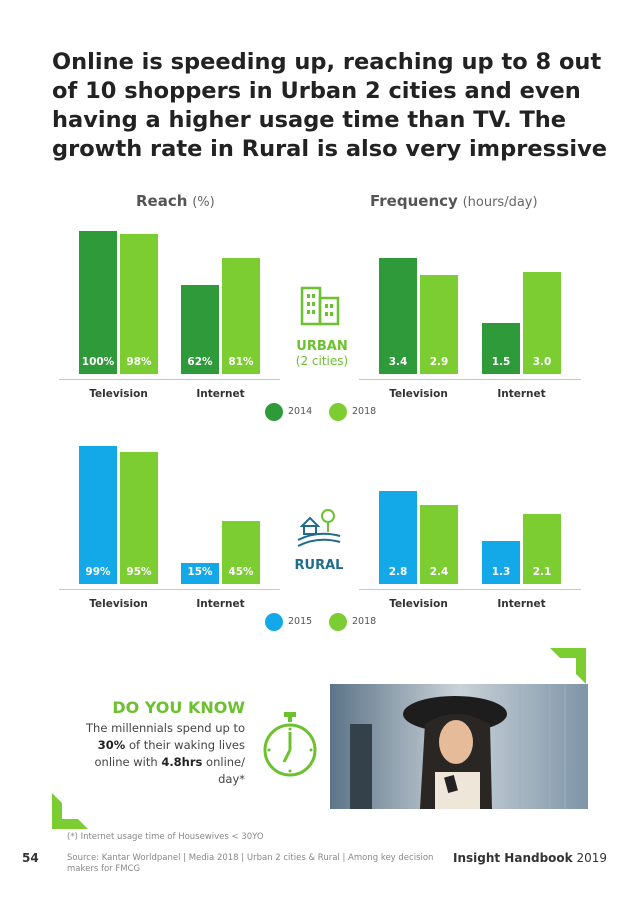 The height and width of the screenshot is (906, 638). What do you see at coordinates (139, 362) in the screenshot?
I see `bar-value-label: 98%` at bounding box center [139, 362].